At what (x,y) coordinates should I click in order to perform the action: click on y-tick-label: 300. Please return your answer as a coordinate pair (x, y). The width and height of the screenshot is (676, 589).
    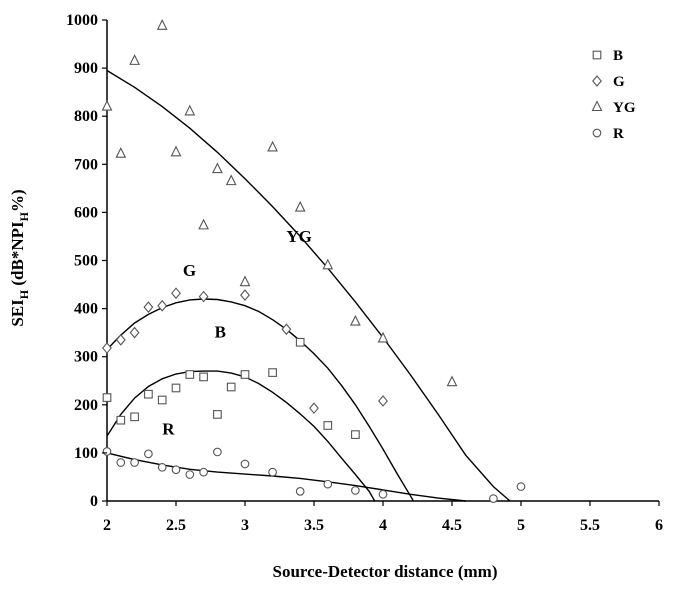
    Looking at the image, I should click on (86, 357).